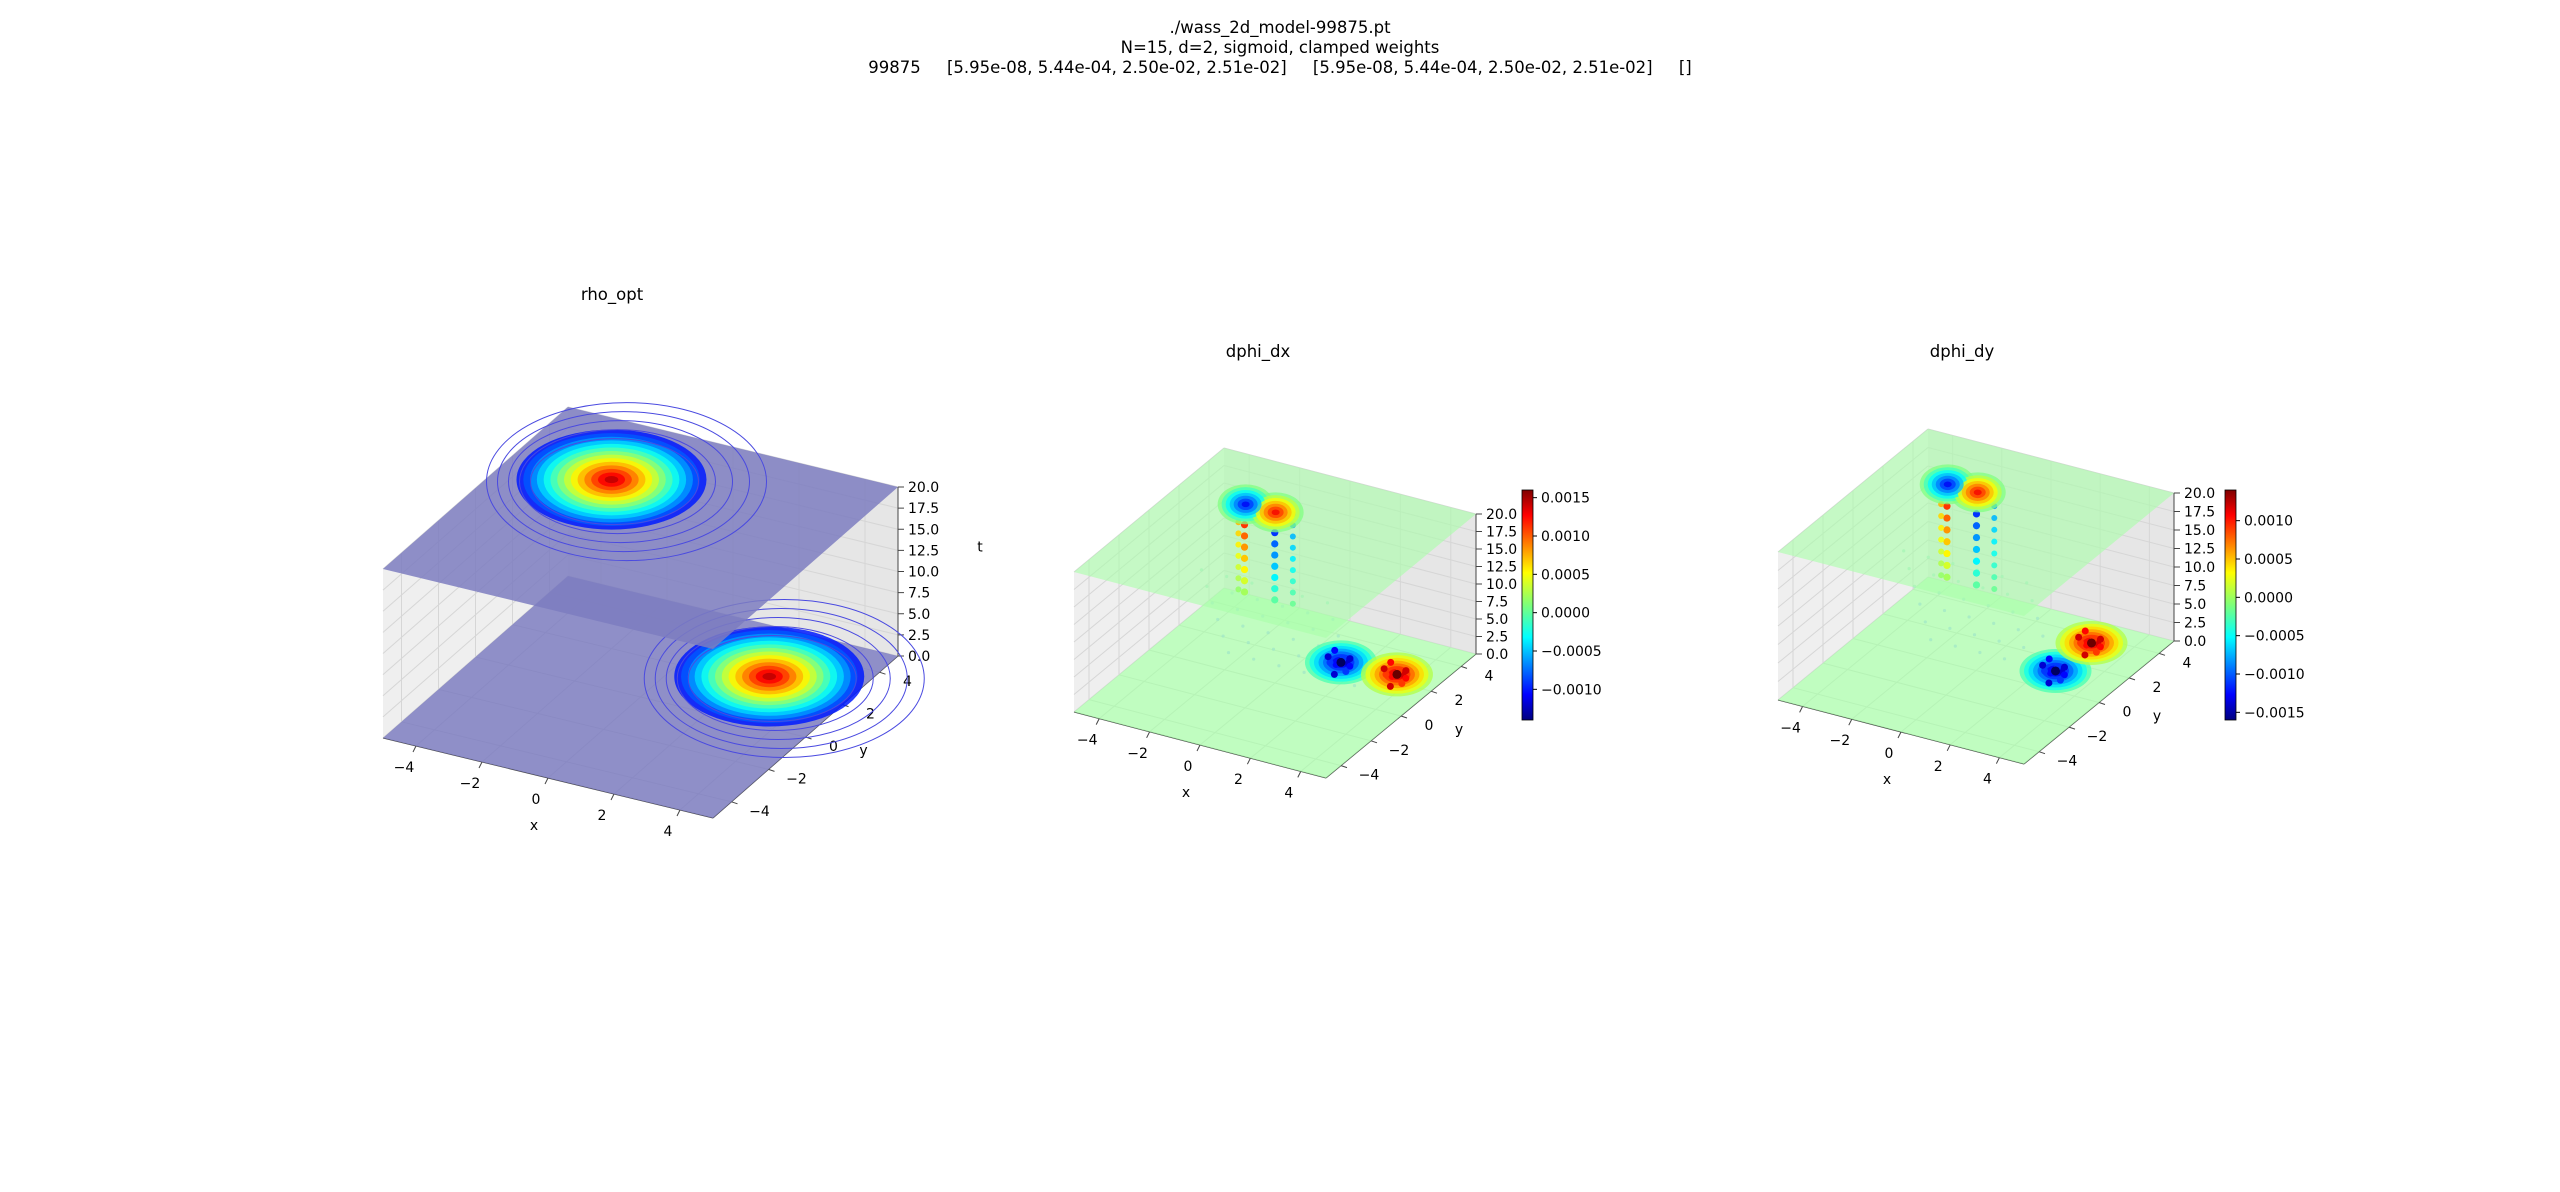 The height and width of the screenshot is (1192, 2560). I want to click on colorbar-tick-label: −0.0015, so click(2274, 713).